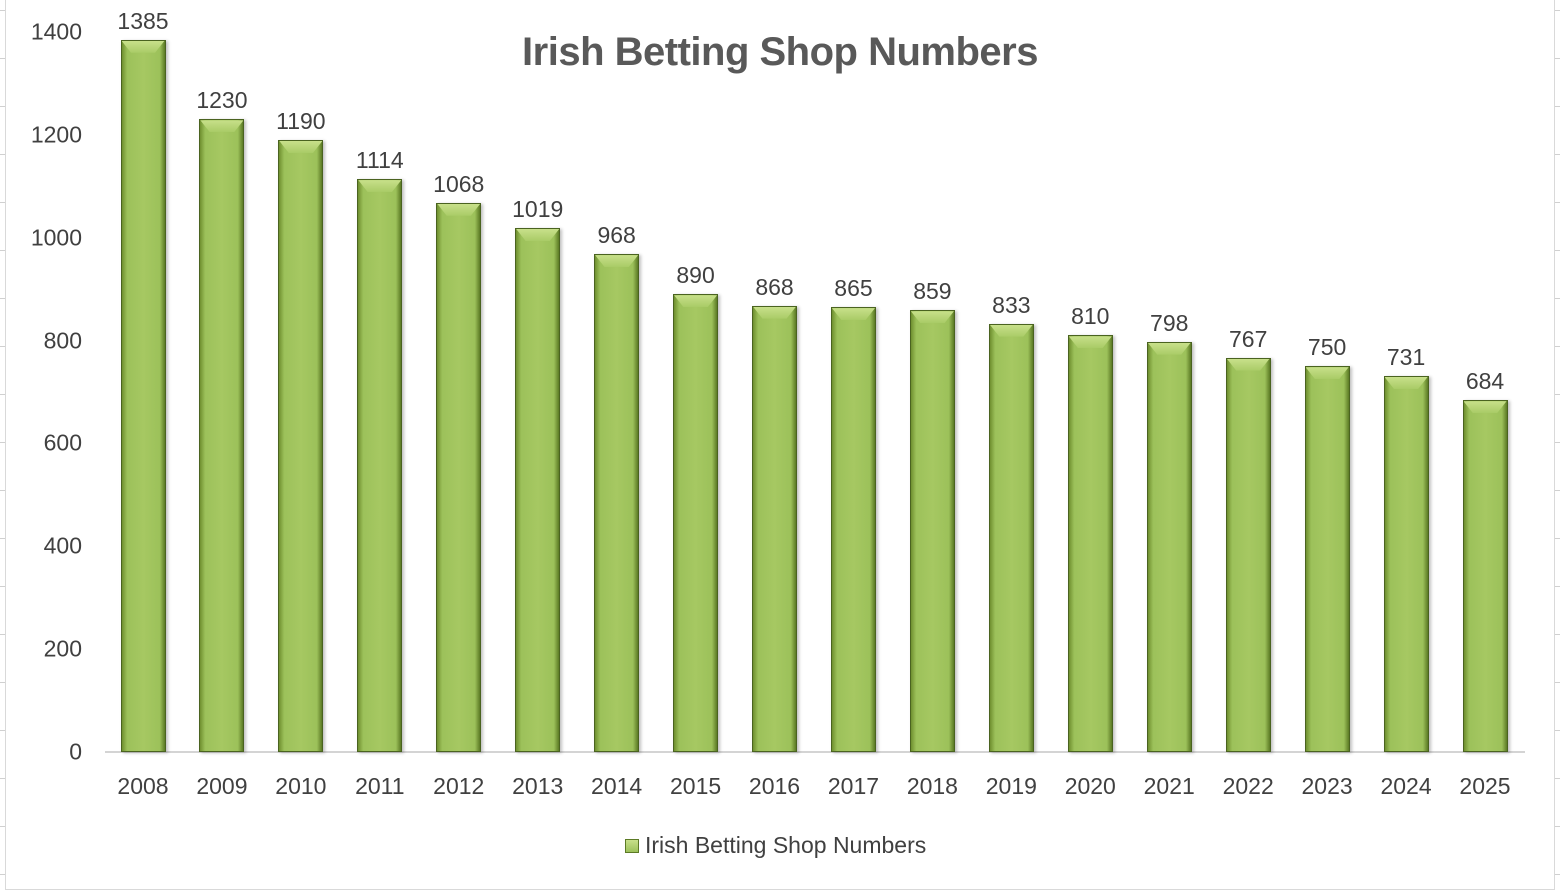 This screenshot has height=894, width=1560. What do you see at coordinates (632, 845) in the screenshot?
I see `legend-swatch-icon` at bounding box center [632, 845].